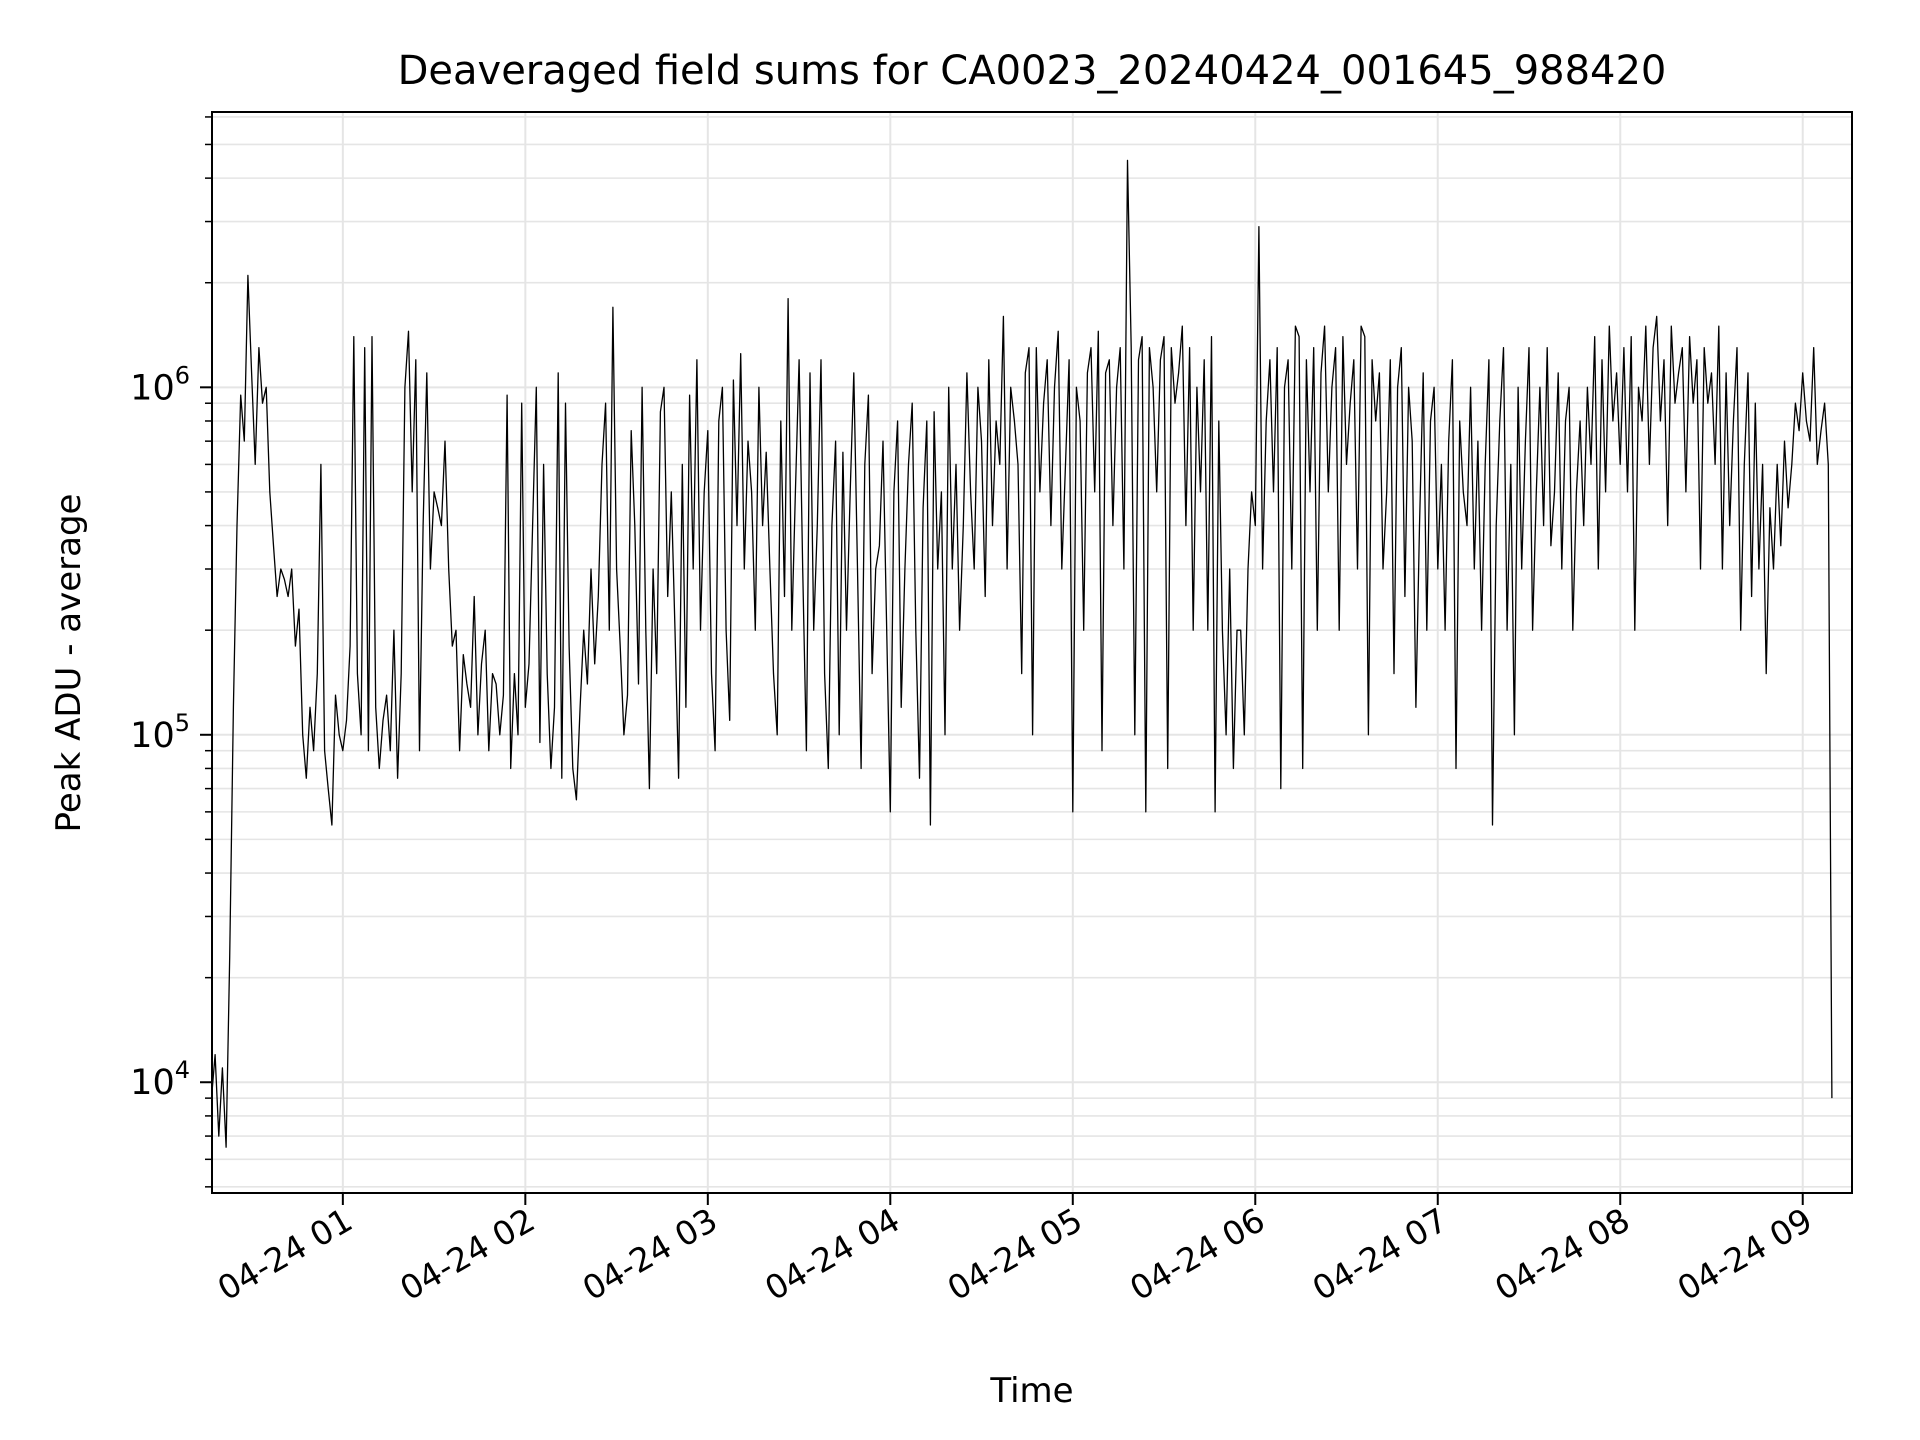 This screenshot has width=1920, height=1440. What do you see at coordinates (160, 384) in the screenshot?
I see `y-tick-label: 10⁶` at bounding box center [160, 384].